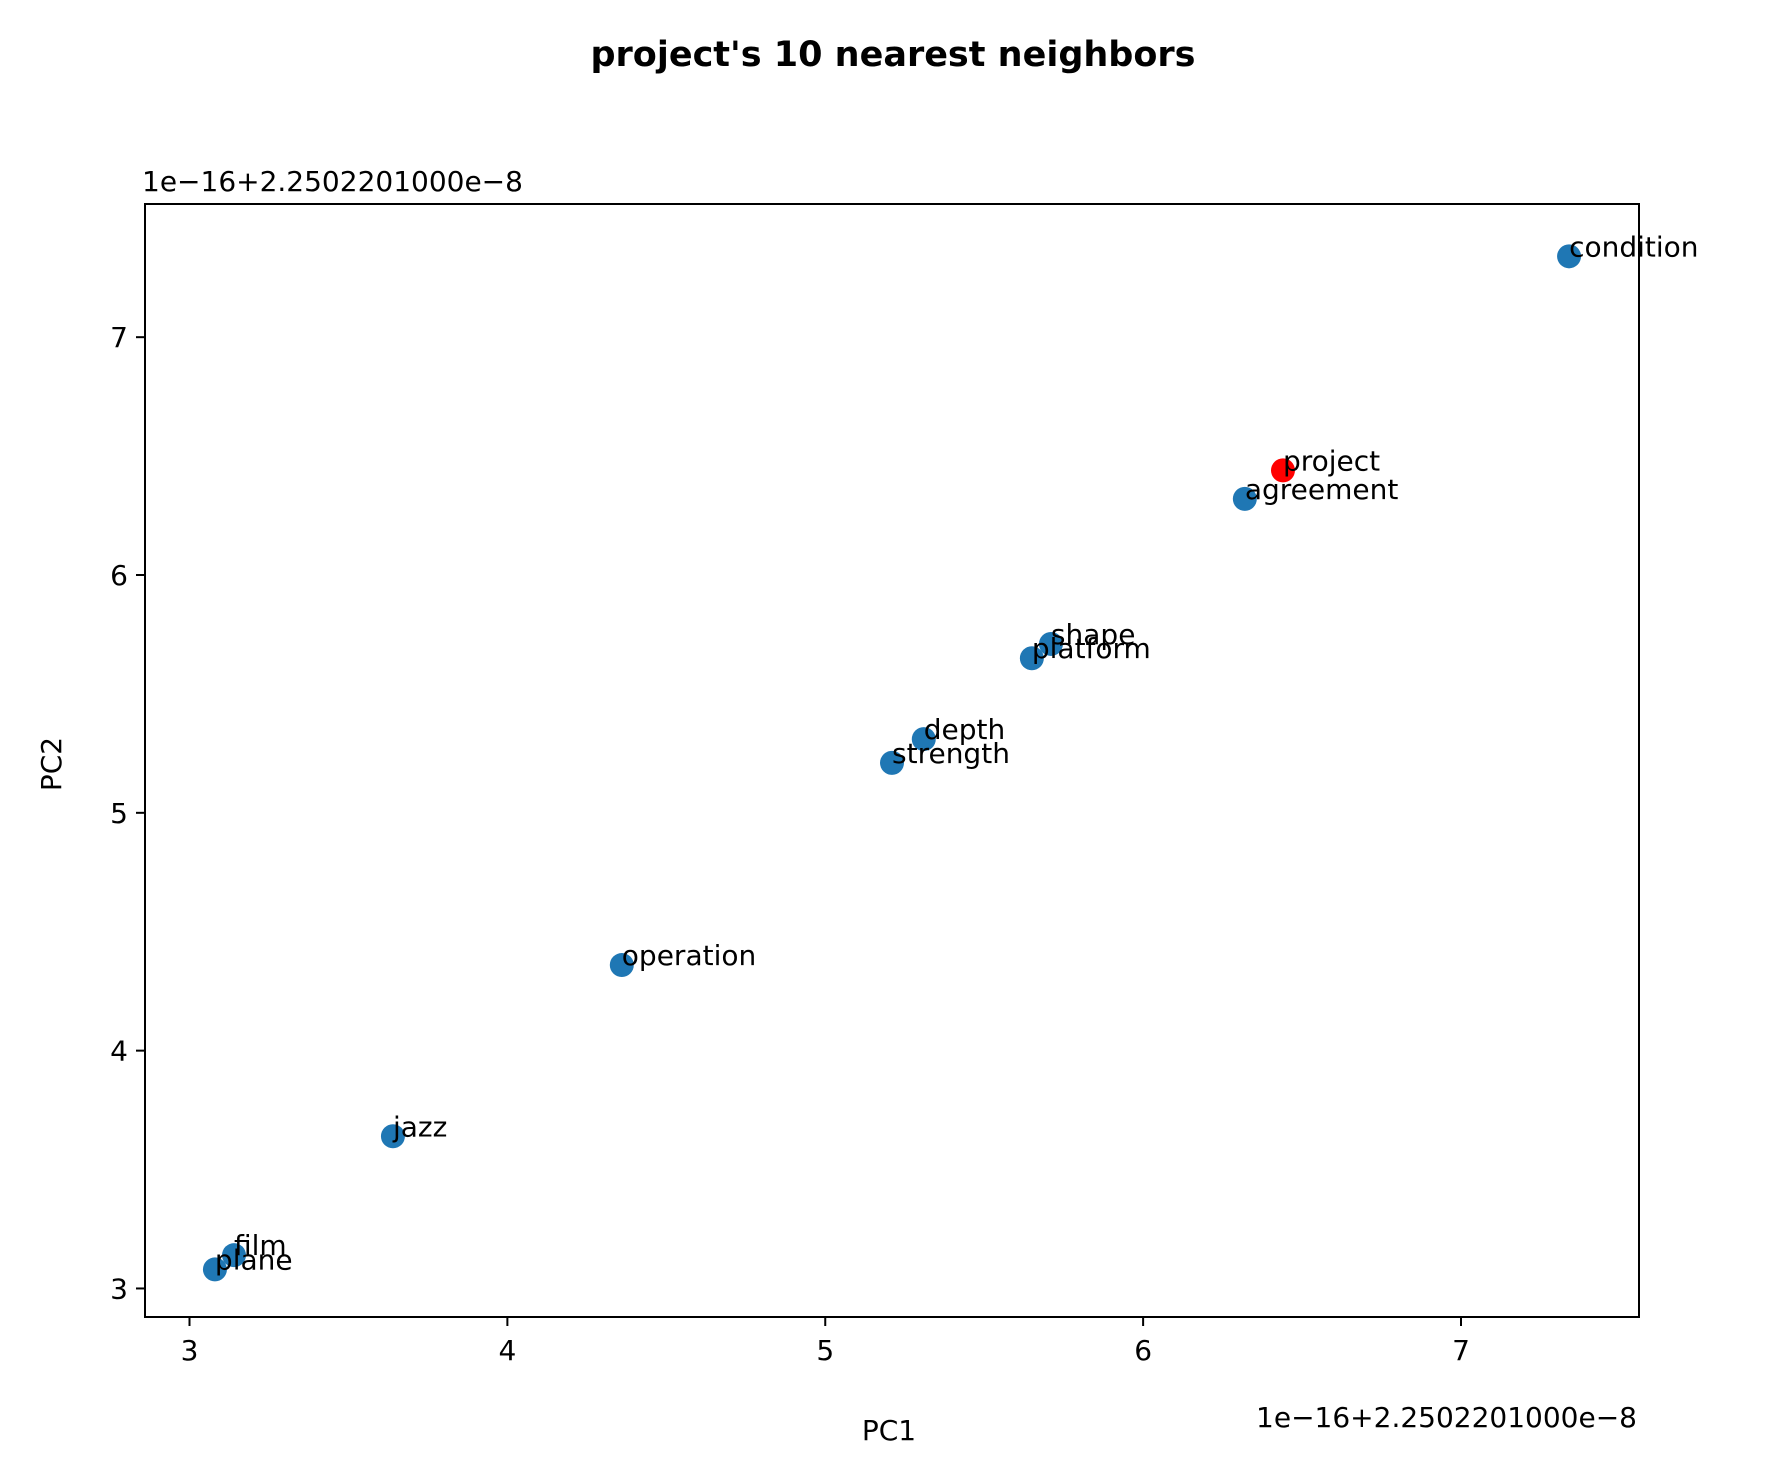  What do you see at coordinates (1093, 634) in the screenshot?
I see `point-label: shape` at bounding box center [1093, 634].